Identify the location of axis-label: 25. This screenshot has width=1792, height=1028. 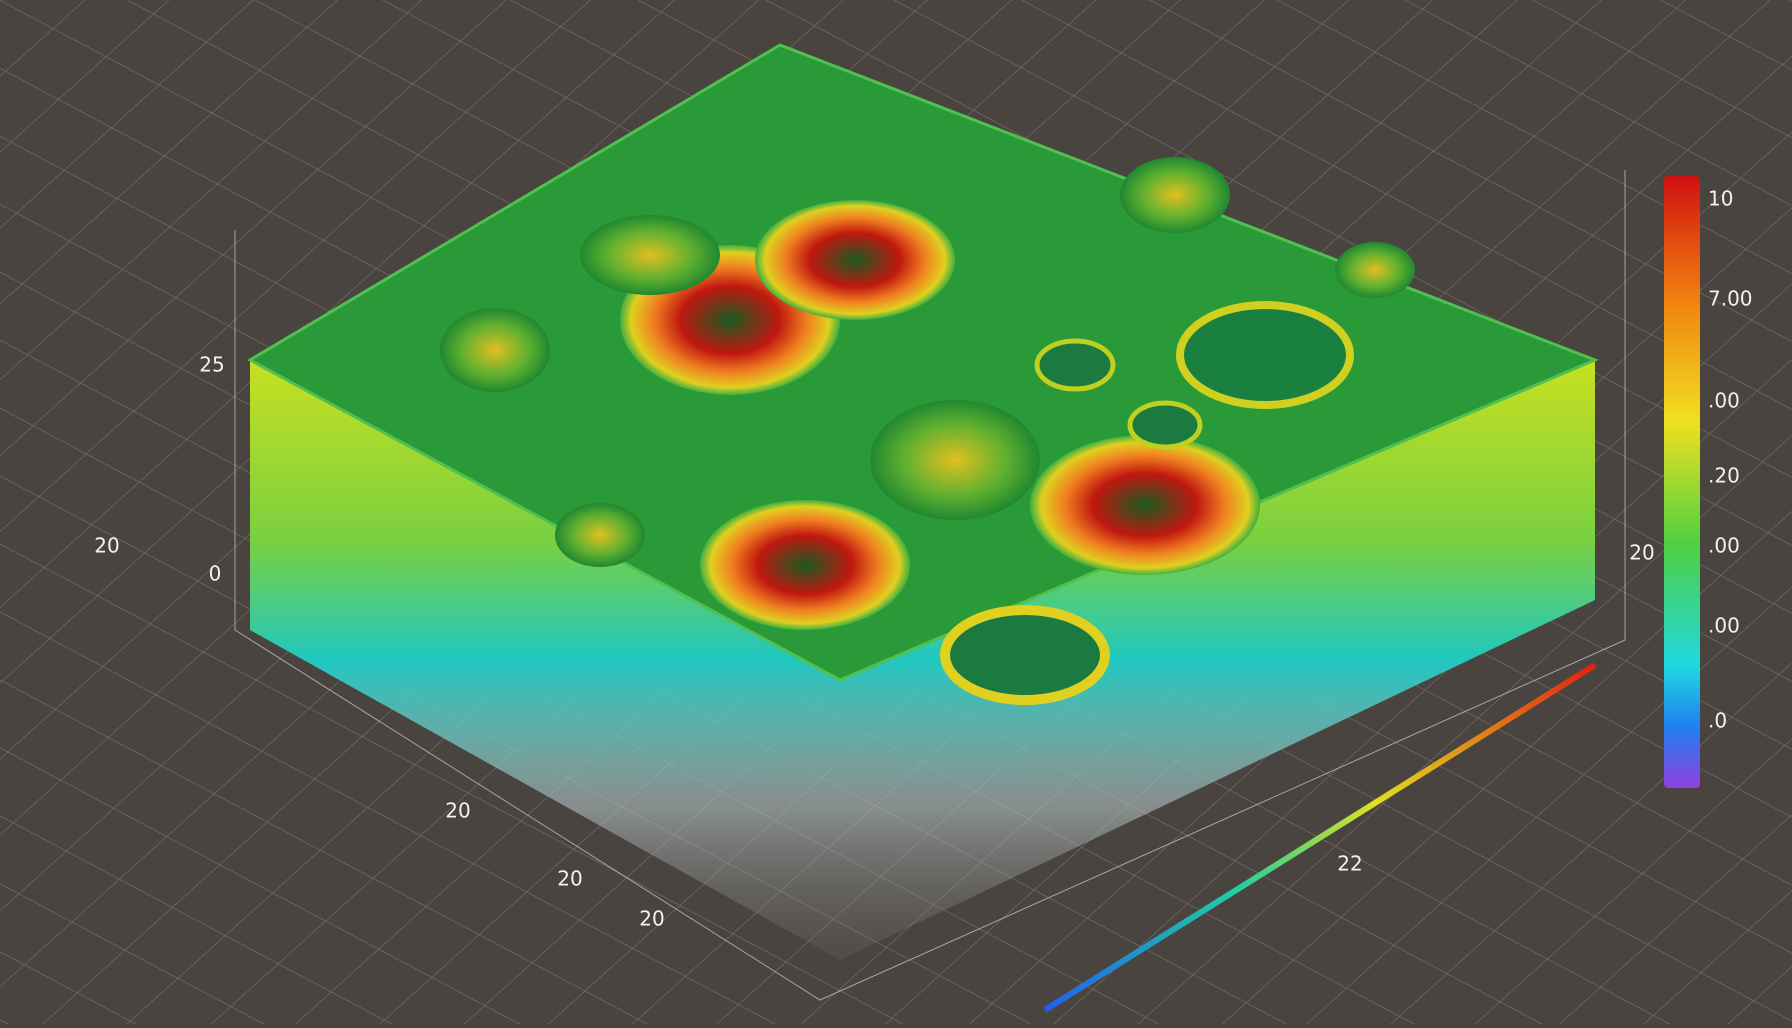
(211, 365).